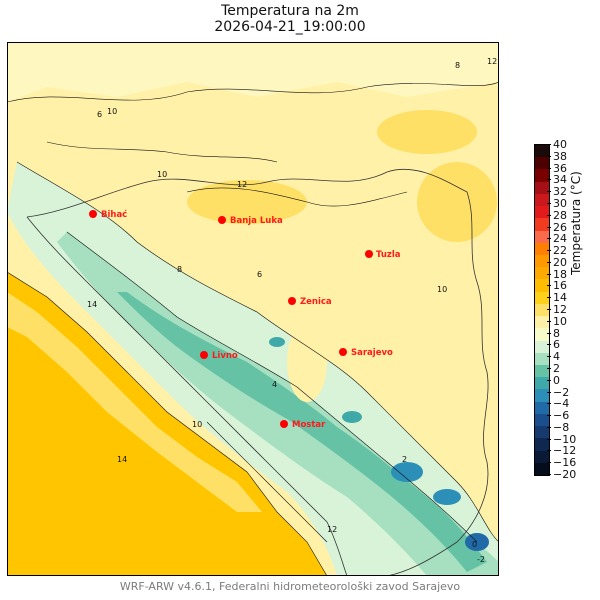 This screenshot has width=600, height=600. Describe the element at coordinates (256, 221) in the screenshot. I see `city-label: Banja Luka` at that location.